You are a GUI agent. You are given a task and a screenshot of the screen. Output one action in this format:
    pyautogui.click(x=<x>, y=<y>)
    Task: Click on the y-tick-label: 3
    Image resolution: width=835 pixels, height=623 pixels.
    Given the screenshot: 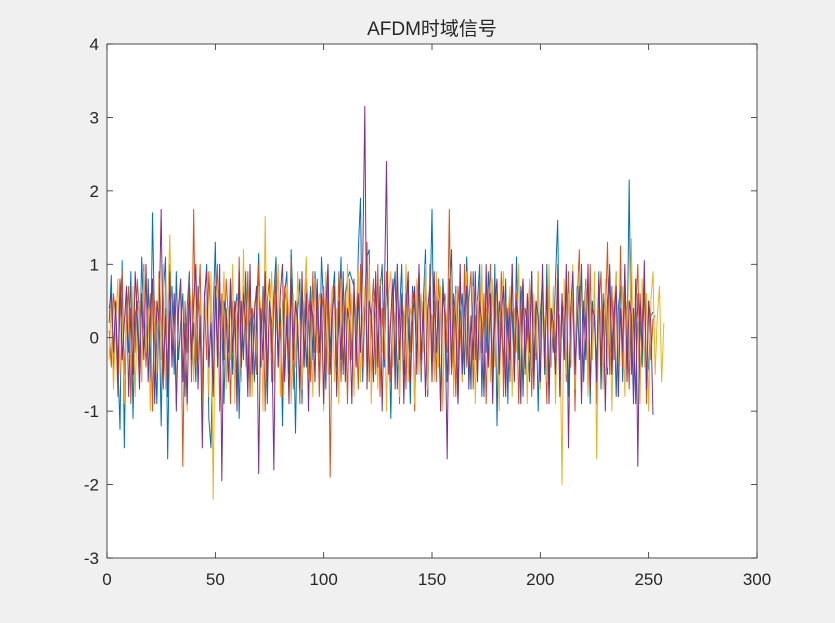 What is the action you would take?
    pyautogui.click(x=94, y=117)
    